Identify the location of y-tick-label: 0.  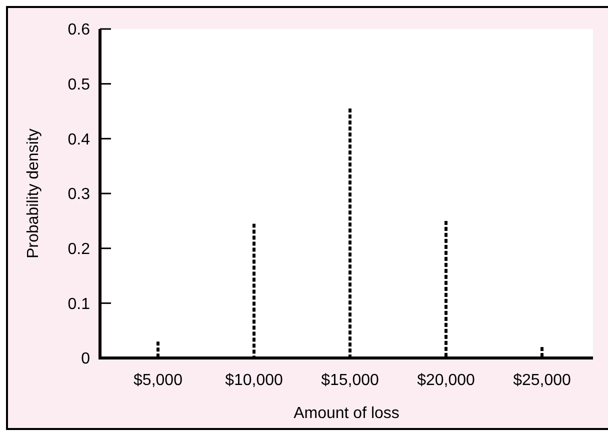
(85, 359).